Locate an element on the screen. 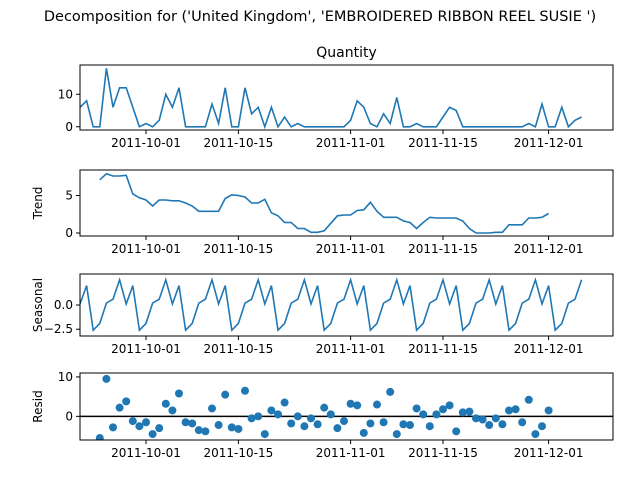 This screenshot has width=640, height=480. seasonal-xtick-label: 2011-10-01 is located at coordinates (146, 349).